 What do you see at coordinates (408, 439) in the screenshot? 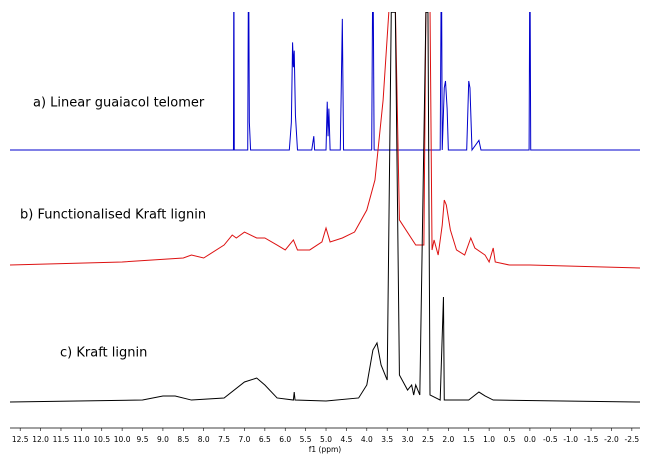
I see `x-tick-label: 3.0` at bounding box center [408, 439].